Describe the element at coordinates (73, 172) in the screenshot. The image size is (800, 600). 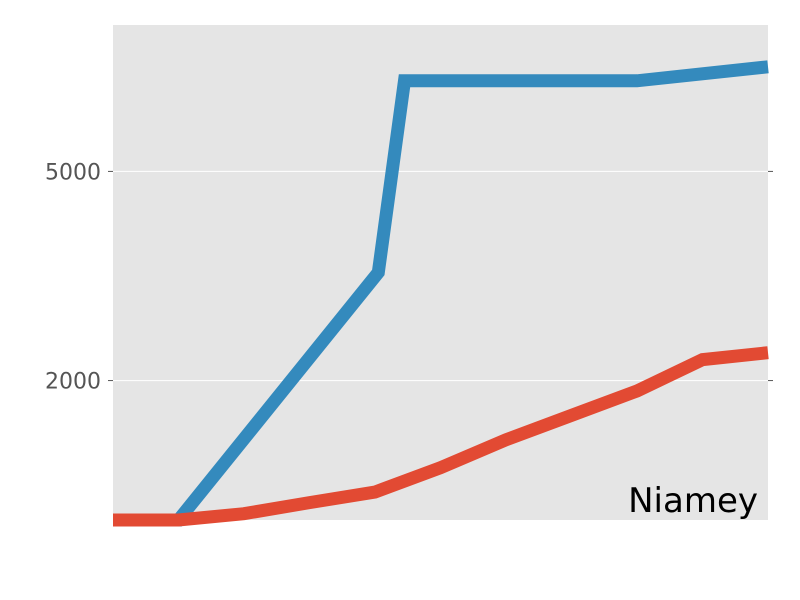
I see `y-tick-label: 5000` at that location.